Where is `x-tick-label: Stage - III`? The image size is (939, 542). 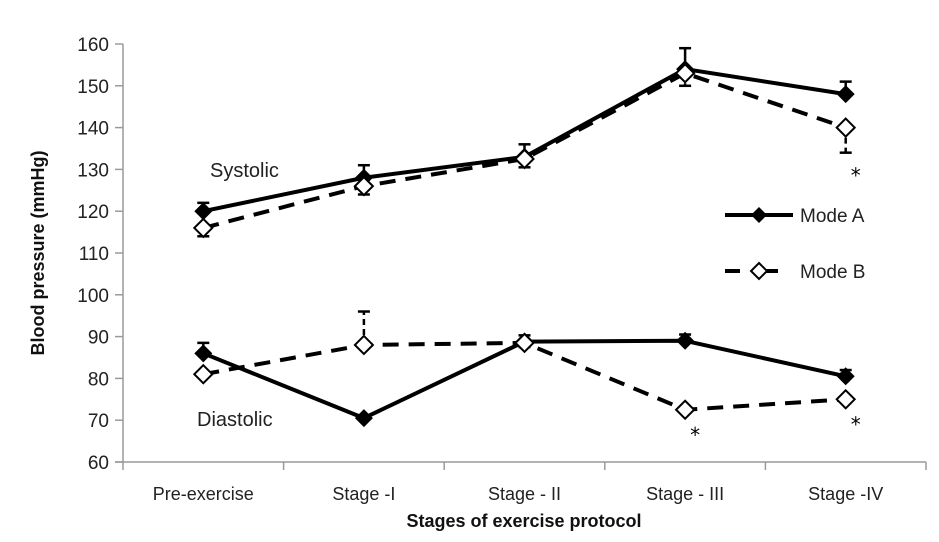
x-tick-label: Stage - III is located at coordinates (685, 494).